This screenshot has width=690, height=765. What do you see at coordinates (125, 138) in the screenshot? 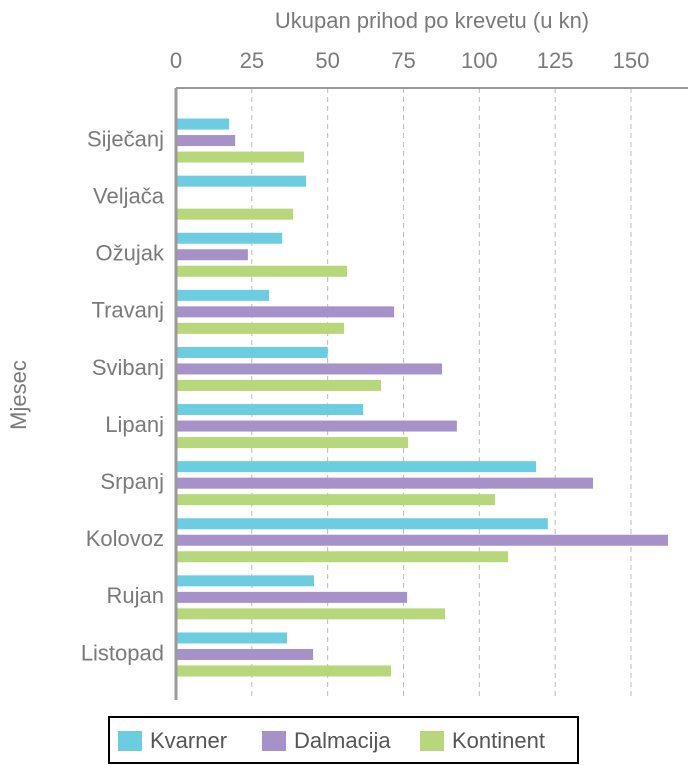
I see `y-tick-label: Siječanj` at bounding box center [125, 138].